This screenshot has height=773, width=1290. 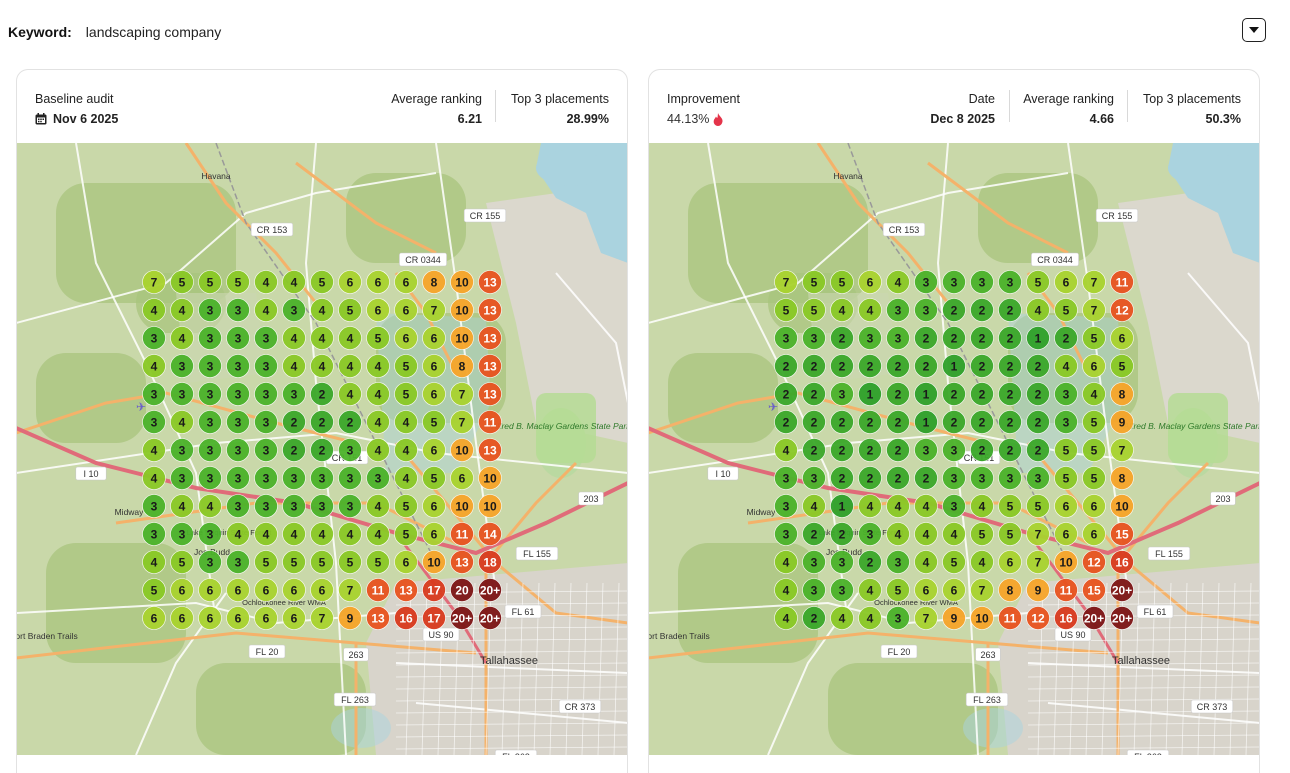 What do you see at coordinates (1254, 30) in the screenshot?
I see `dropdown-button` at bounding box center [1254, 30].